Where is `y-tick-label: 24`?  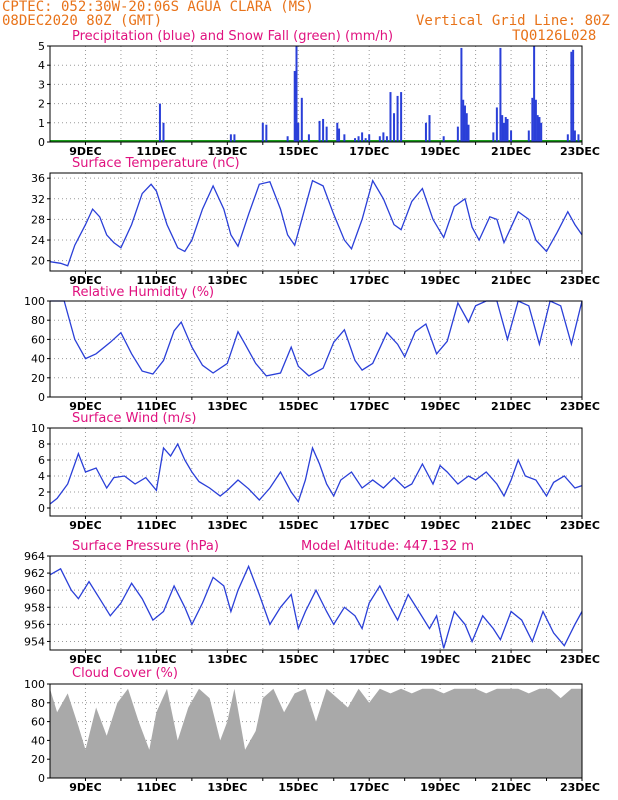 y-tick-label: 24 is located at coordinates (38, 240).